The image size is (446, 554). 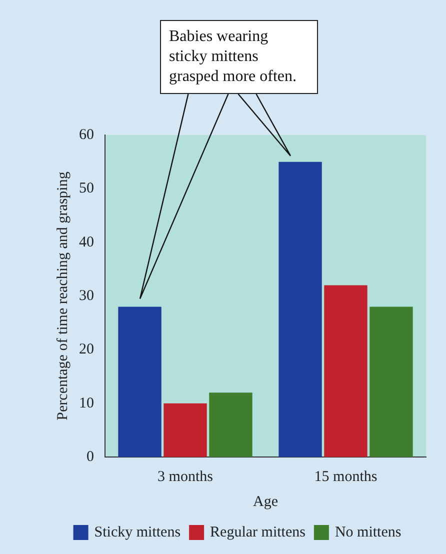 I want to click on x-tick-label: 3 months, so click(x=186, y=476).